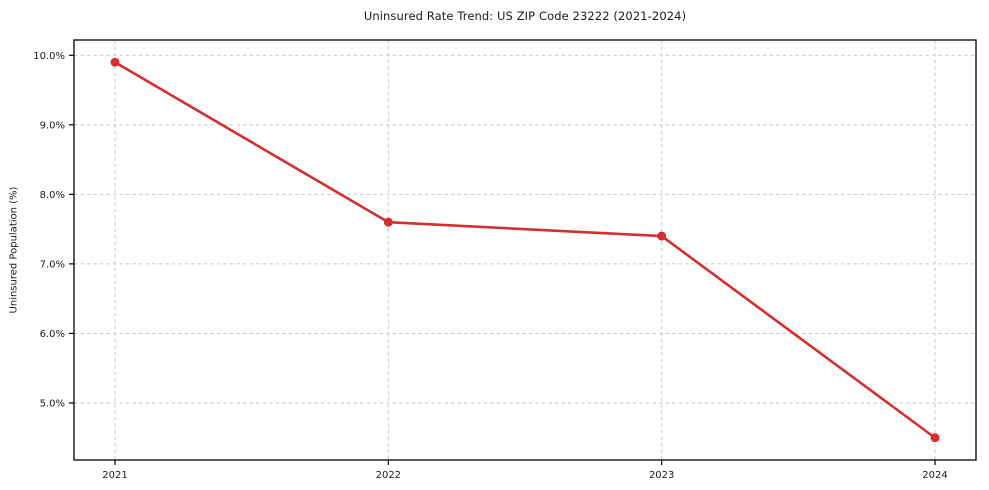 The height and width of the screenshot is (490, 989). What do you see at coordinates (661, 475) in the screenshot?
I see `x-tick-label: 2023` at bounding box center [661, 475].